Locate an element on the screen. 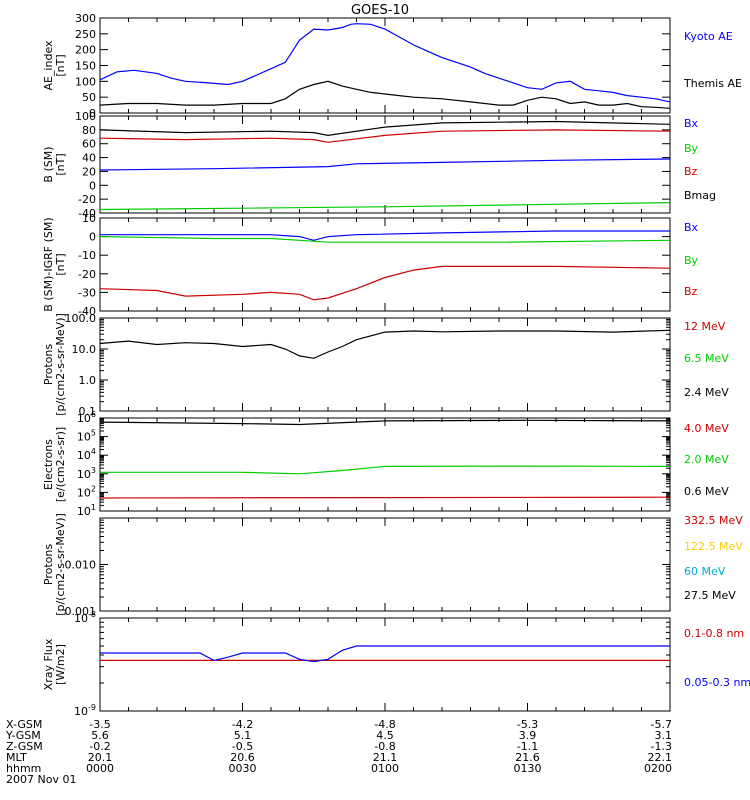  x-tick-value: 0100 is located at coordinates (385, 768).